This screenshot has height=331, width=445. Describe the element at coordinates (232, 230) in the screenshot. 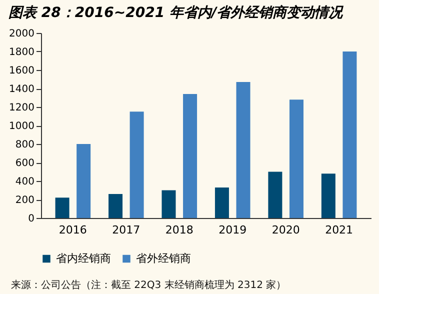

I see `x-tick-label: 2019` at that location.